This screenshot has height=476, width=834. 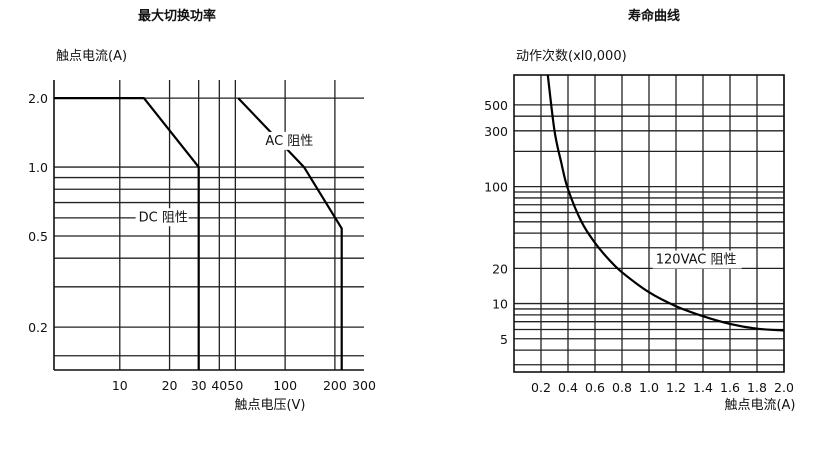 What do you see at coordinates (571, 56) in the screenshot?
I see `y-axis-label: 动作次数(xl0,000)` at bounding box center [571, 56].